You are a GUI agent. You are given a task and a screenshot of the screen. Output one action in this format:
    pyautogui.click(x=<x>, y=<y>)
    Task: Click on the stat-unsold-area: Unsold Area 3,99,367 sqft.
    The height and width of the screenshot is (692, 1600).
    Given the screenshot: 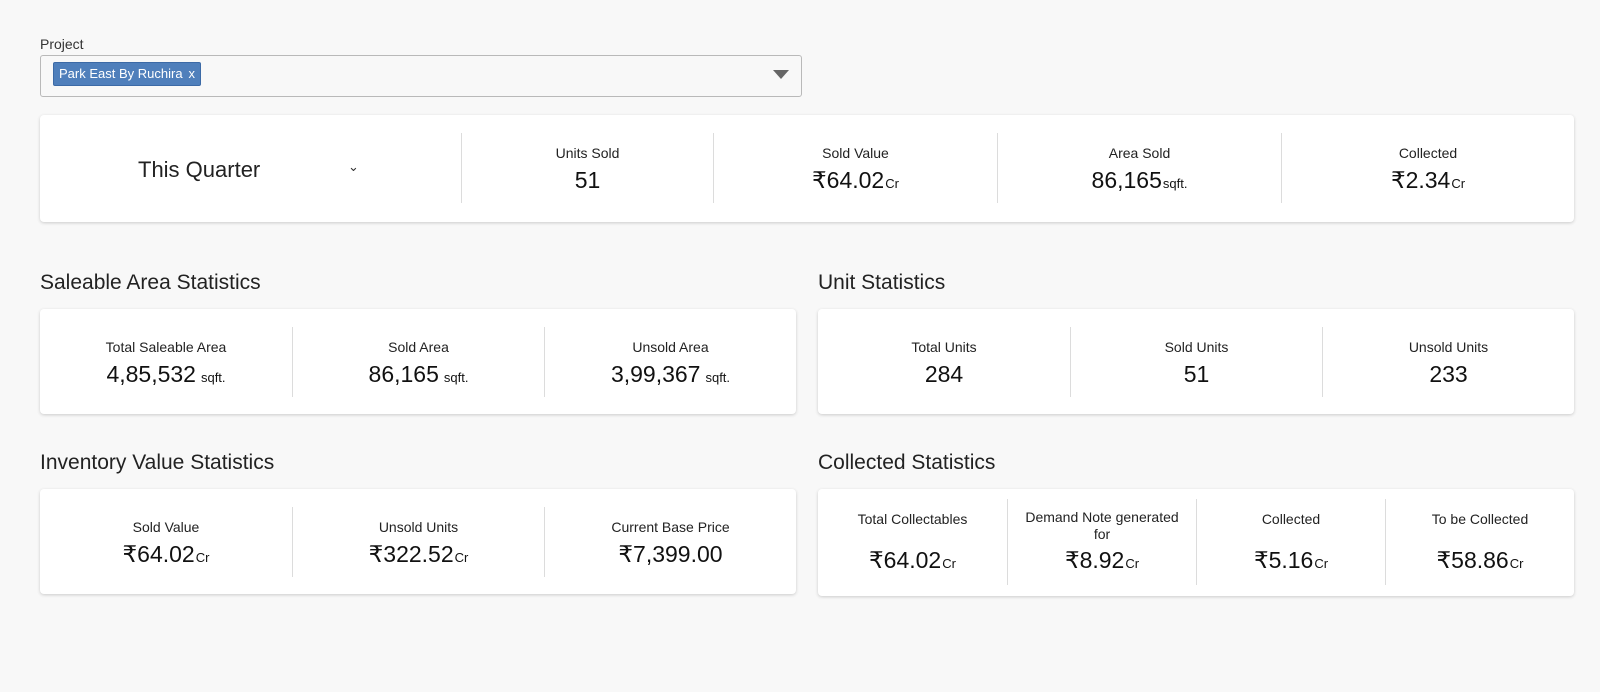 What is the action you would take?
    pyautogui.click(x=670, y=362)
    